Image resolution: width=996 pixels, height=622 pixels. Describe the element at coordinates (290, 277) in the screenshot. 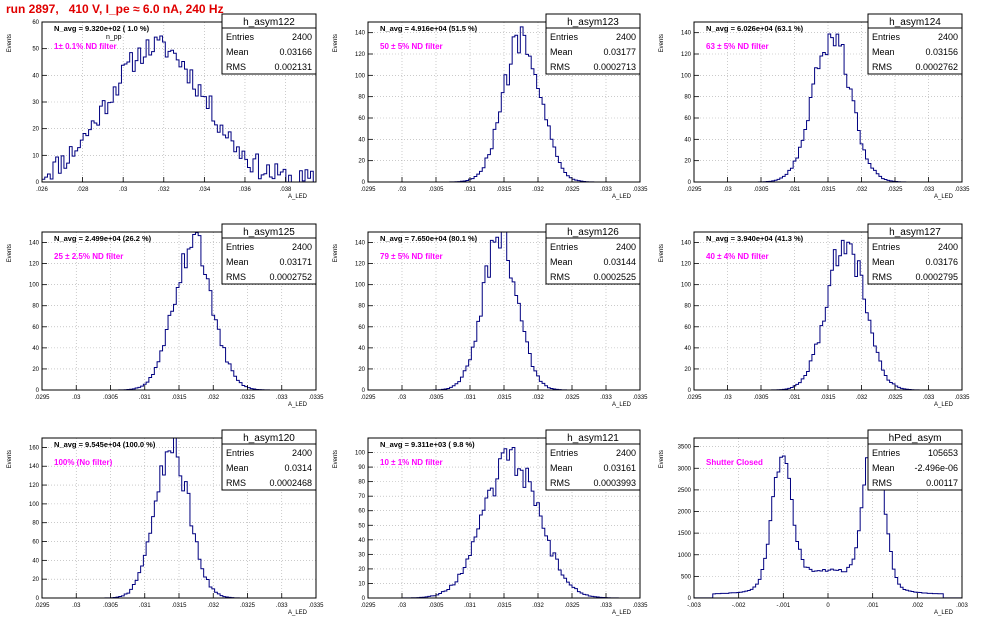

I see `stats-value: 0.0002752` at that location.